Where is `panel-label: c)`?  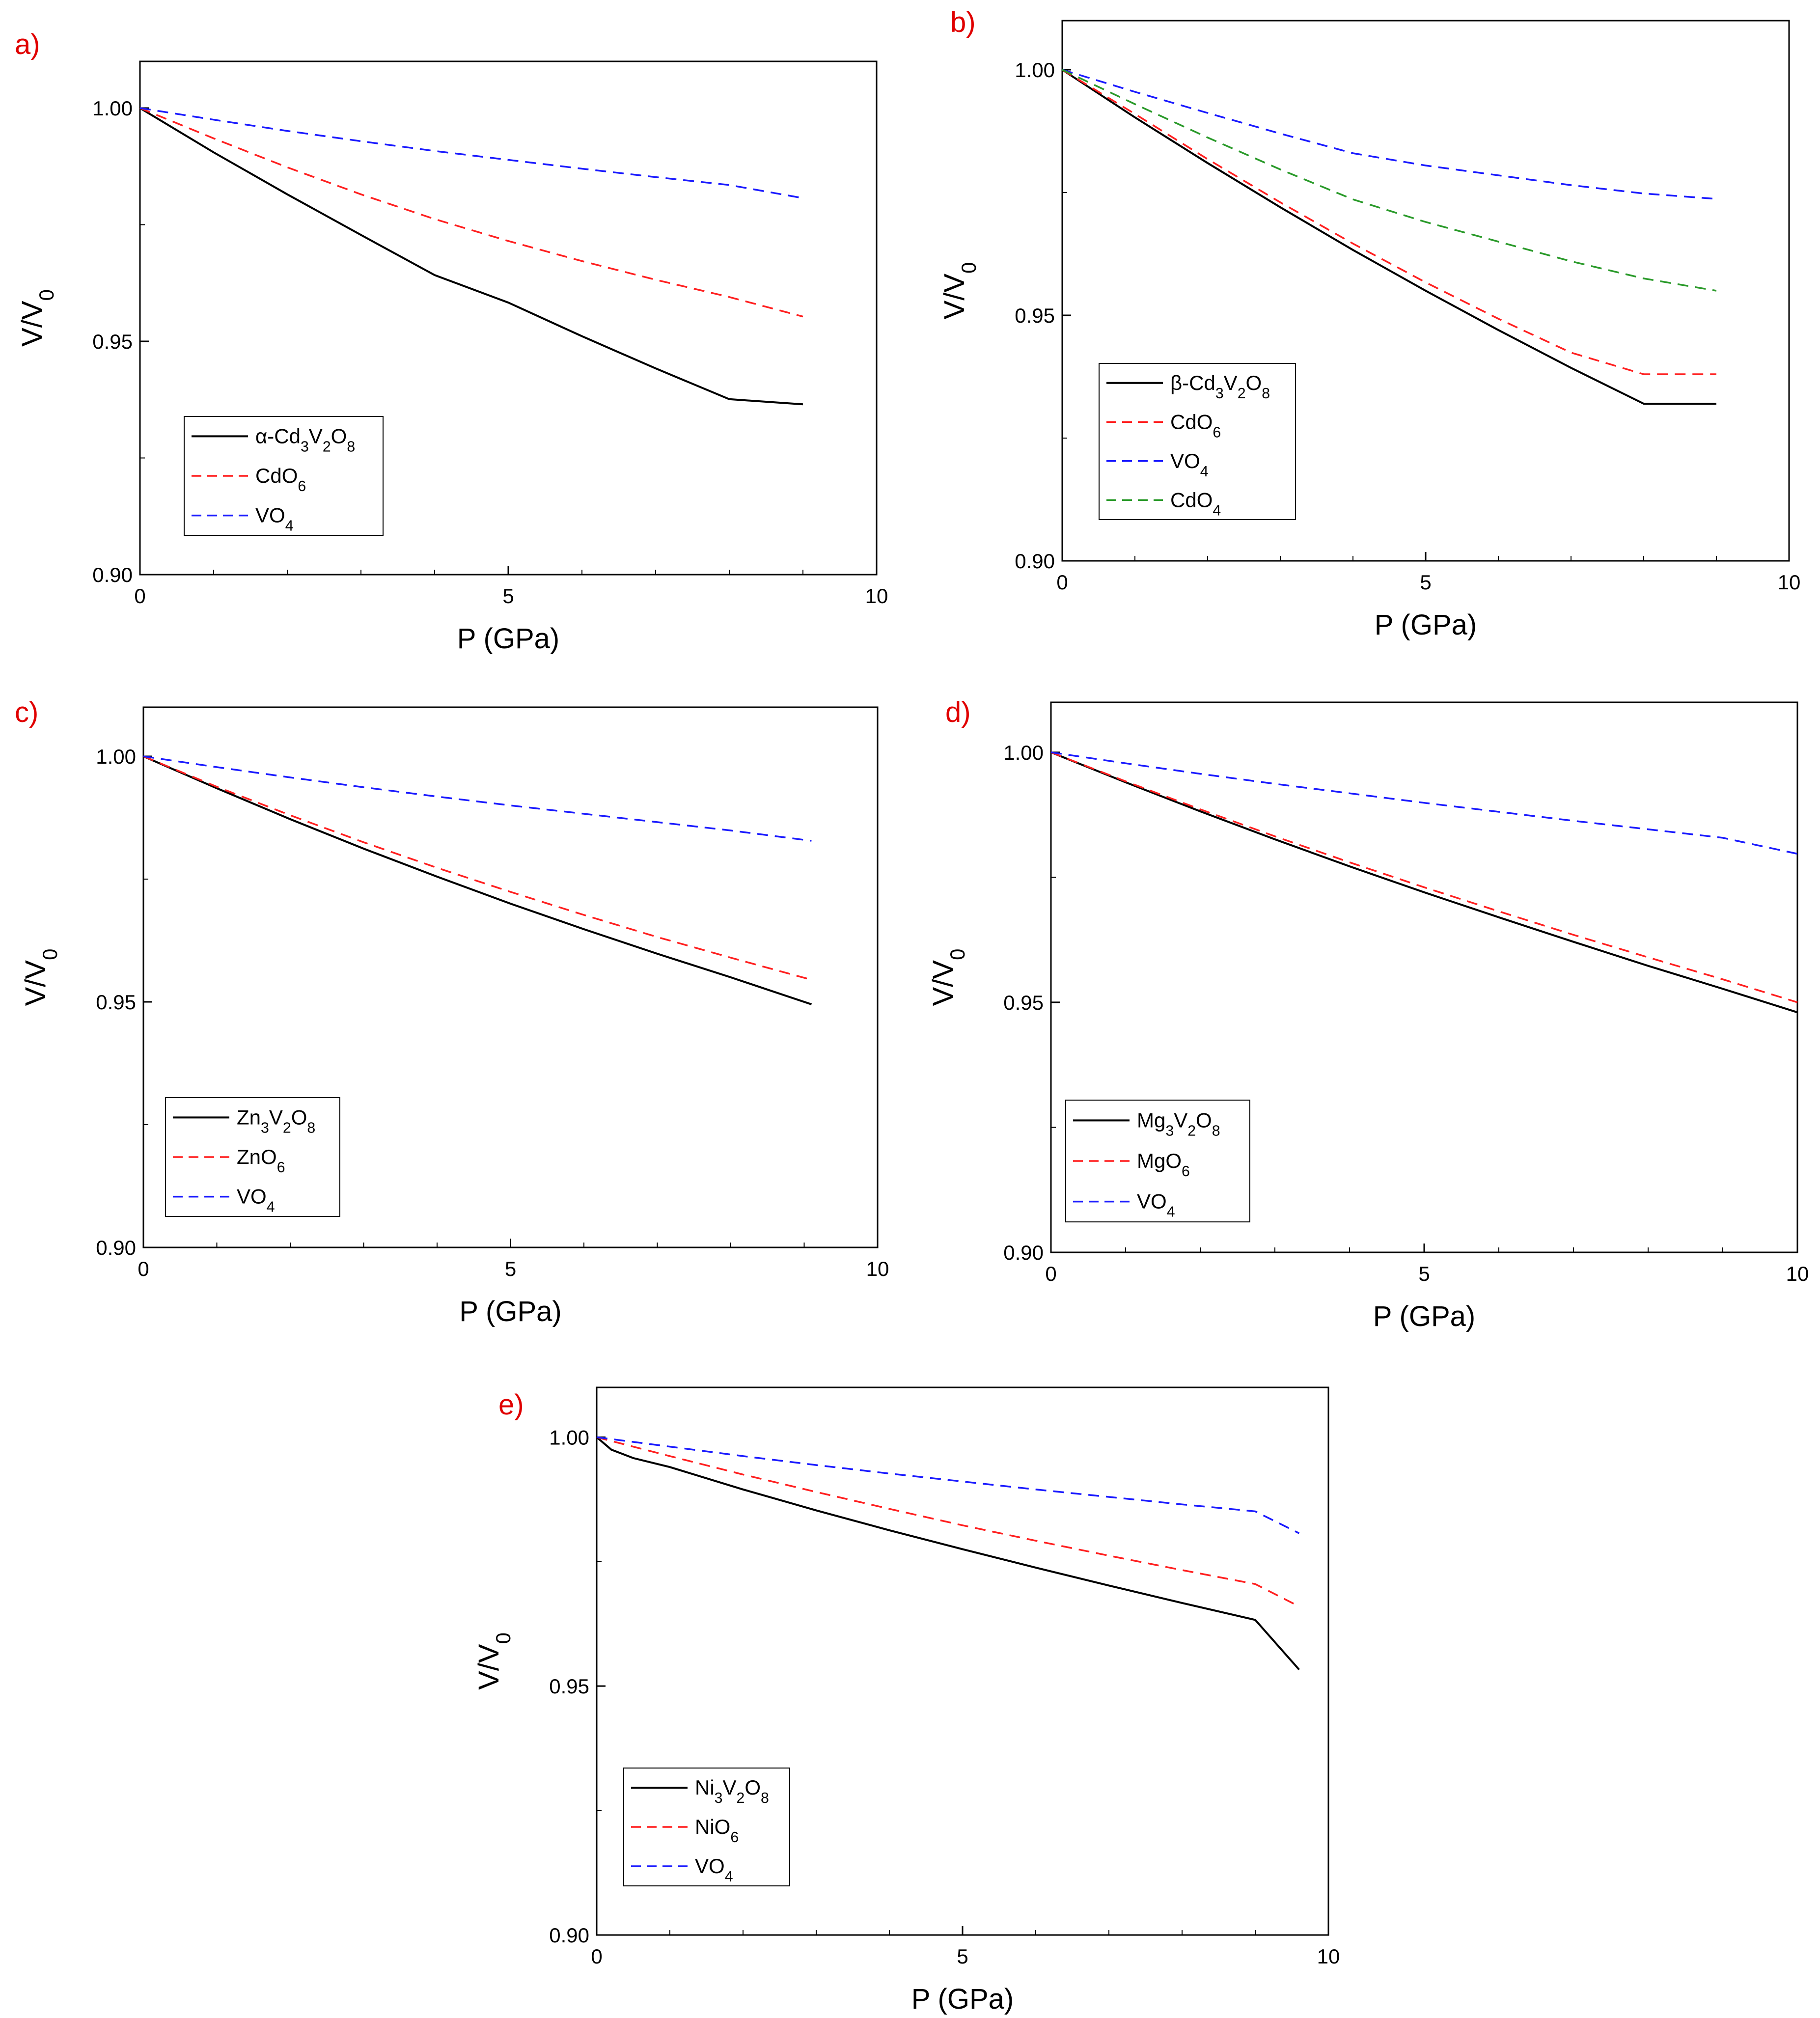 panel-label: c) is located at coordinates (26, 712).